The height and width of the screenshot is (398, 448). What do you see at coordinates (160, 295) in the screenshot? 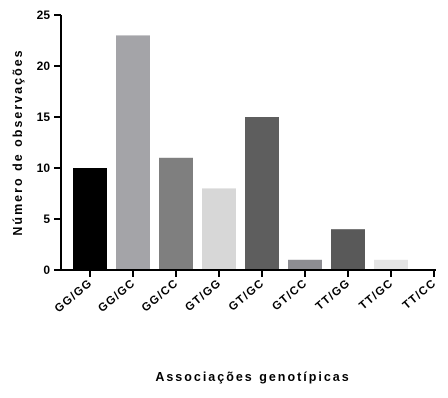
I see `x-tick-label: GG/CC` at bounding box center [160, 295].